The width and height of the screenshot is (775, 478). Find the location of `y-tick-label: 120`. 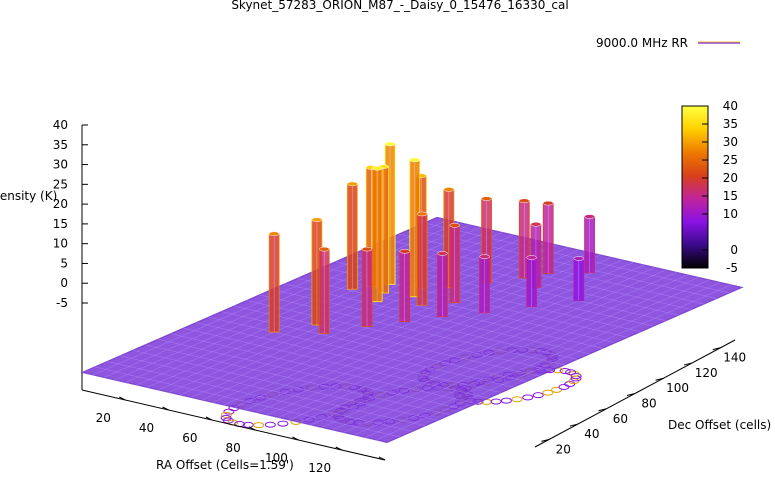

y-tick-label: 120 is located at coordinates (706, 373).